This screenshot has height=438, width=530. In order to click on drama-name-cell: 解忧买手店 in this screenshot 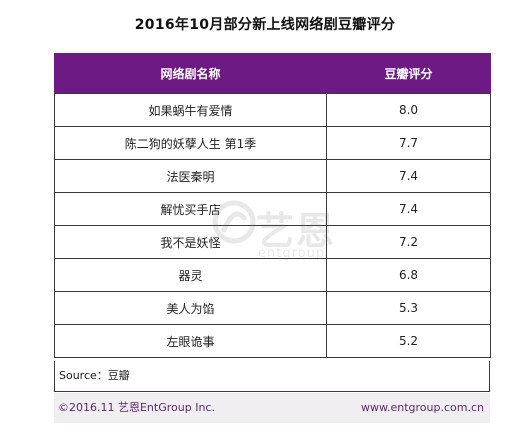, I will do `click(190, 209)`.